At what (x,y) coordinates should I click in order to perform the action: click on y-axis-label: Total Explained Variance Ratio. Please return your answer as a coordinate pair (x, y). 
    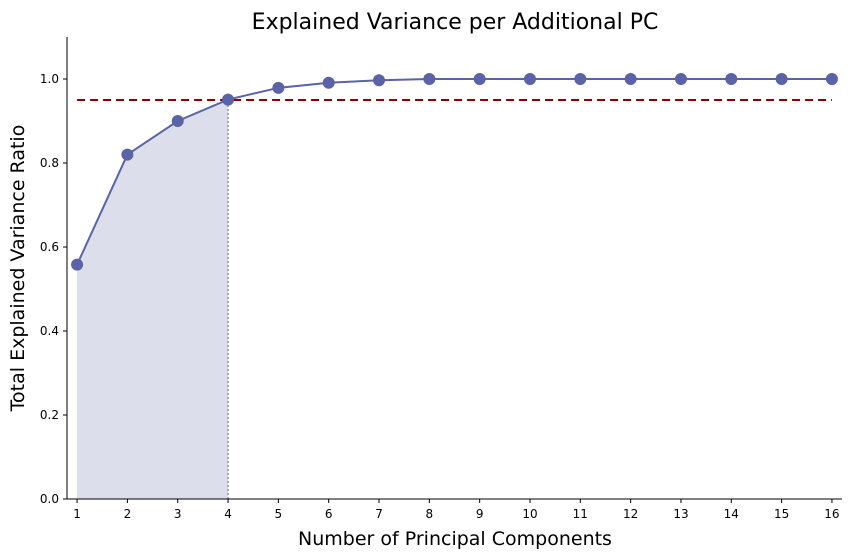
    Looking at the image, I should click on (18, 269).